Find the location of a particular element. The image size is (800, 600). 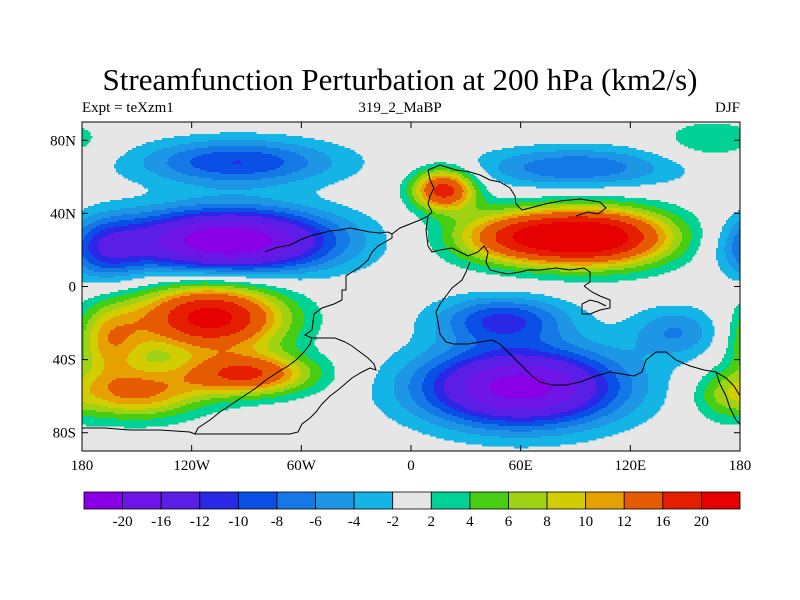

season-label: DJF is located at coordinates (727, 108).